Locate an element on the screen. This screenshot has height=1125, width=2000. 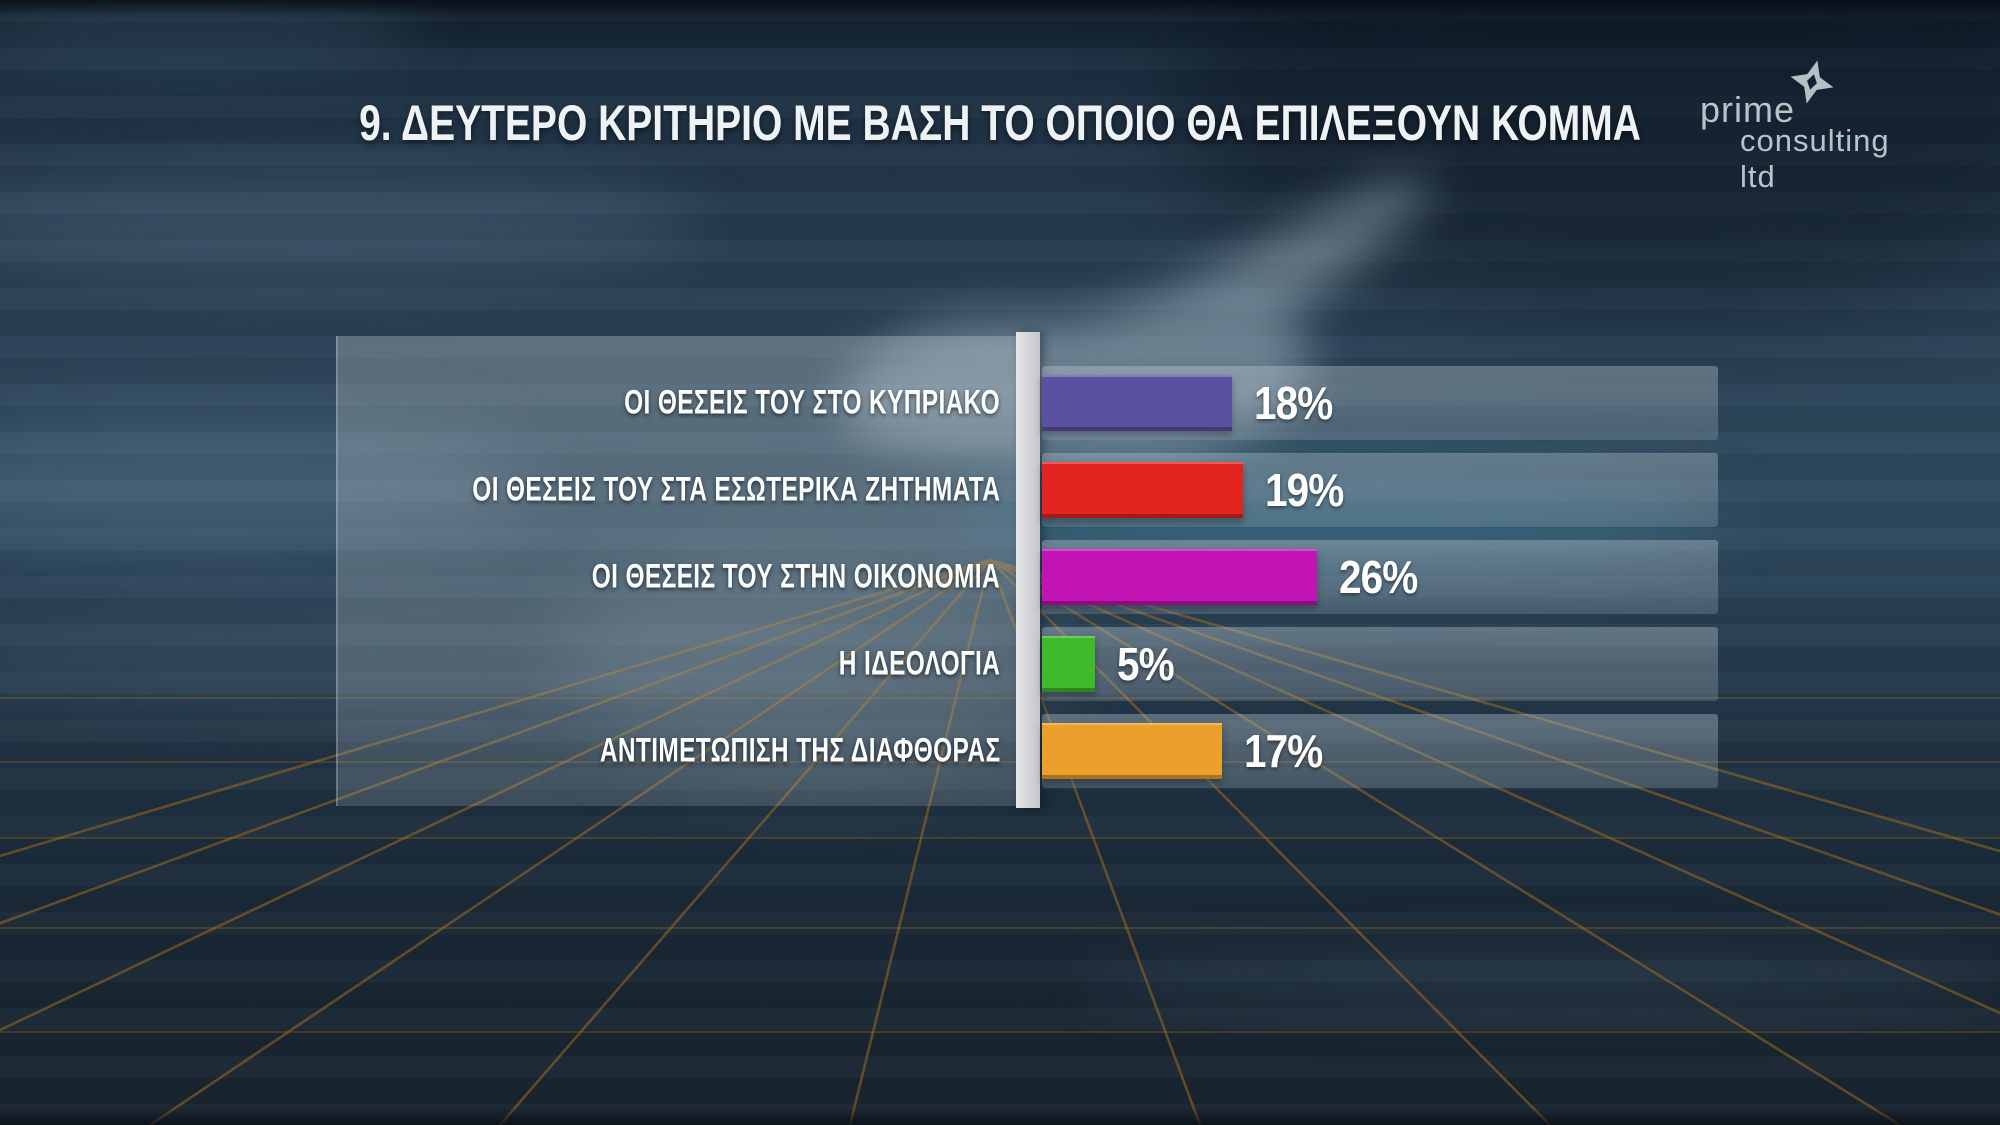
chart-row: Η ΙΔΕΟΛΟΓΙΑ 5% is located at coordinates (1000, 664).